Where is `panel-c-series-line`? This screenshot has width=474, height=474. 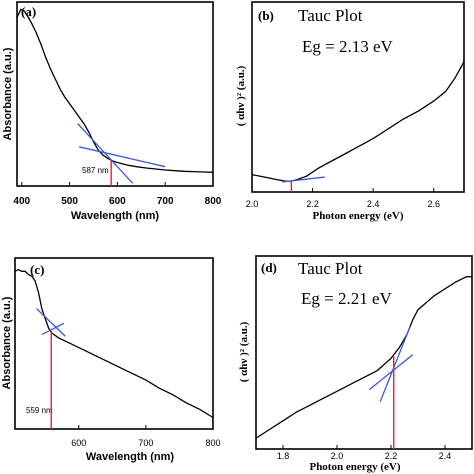 panel-c-series-line is located at coordinates (114, 343).